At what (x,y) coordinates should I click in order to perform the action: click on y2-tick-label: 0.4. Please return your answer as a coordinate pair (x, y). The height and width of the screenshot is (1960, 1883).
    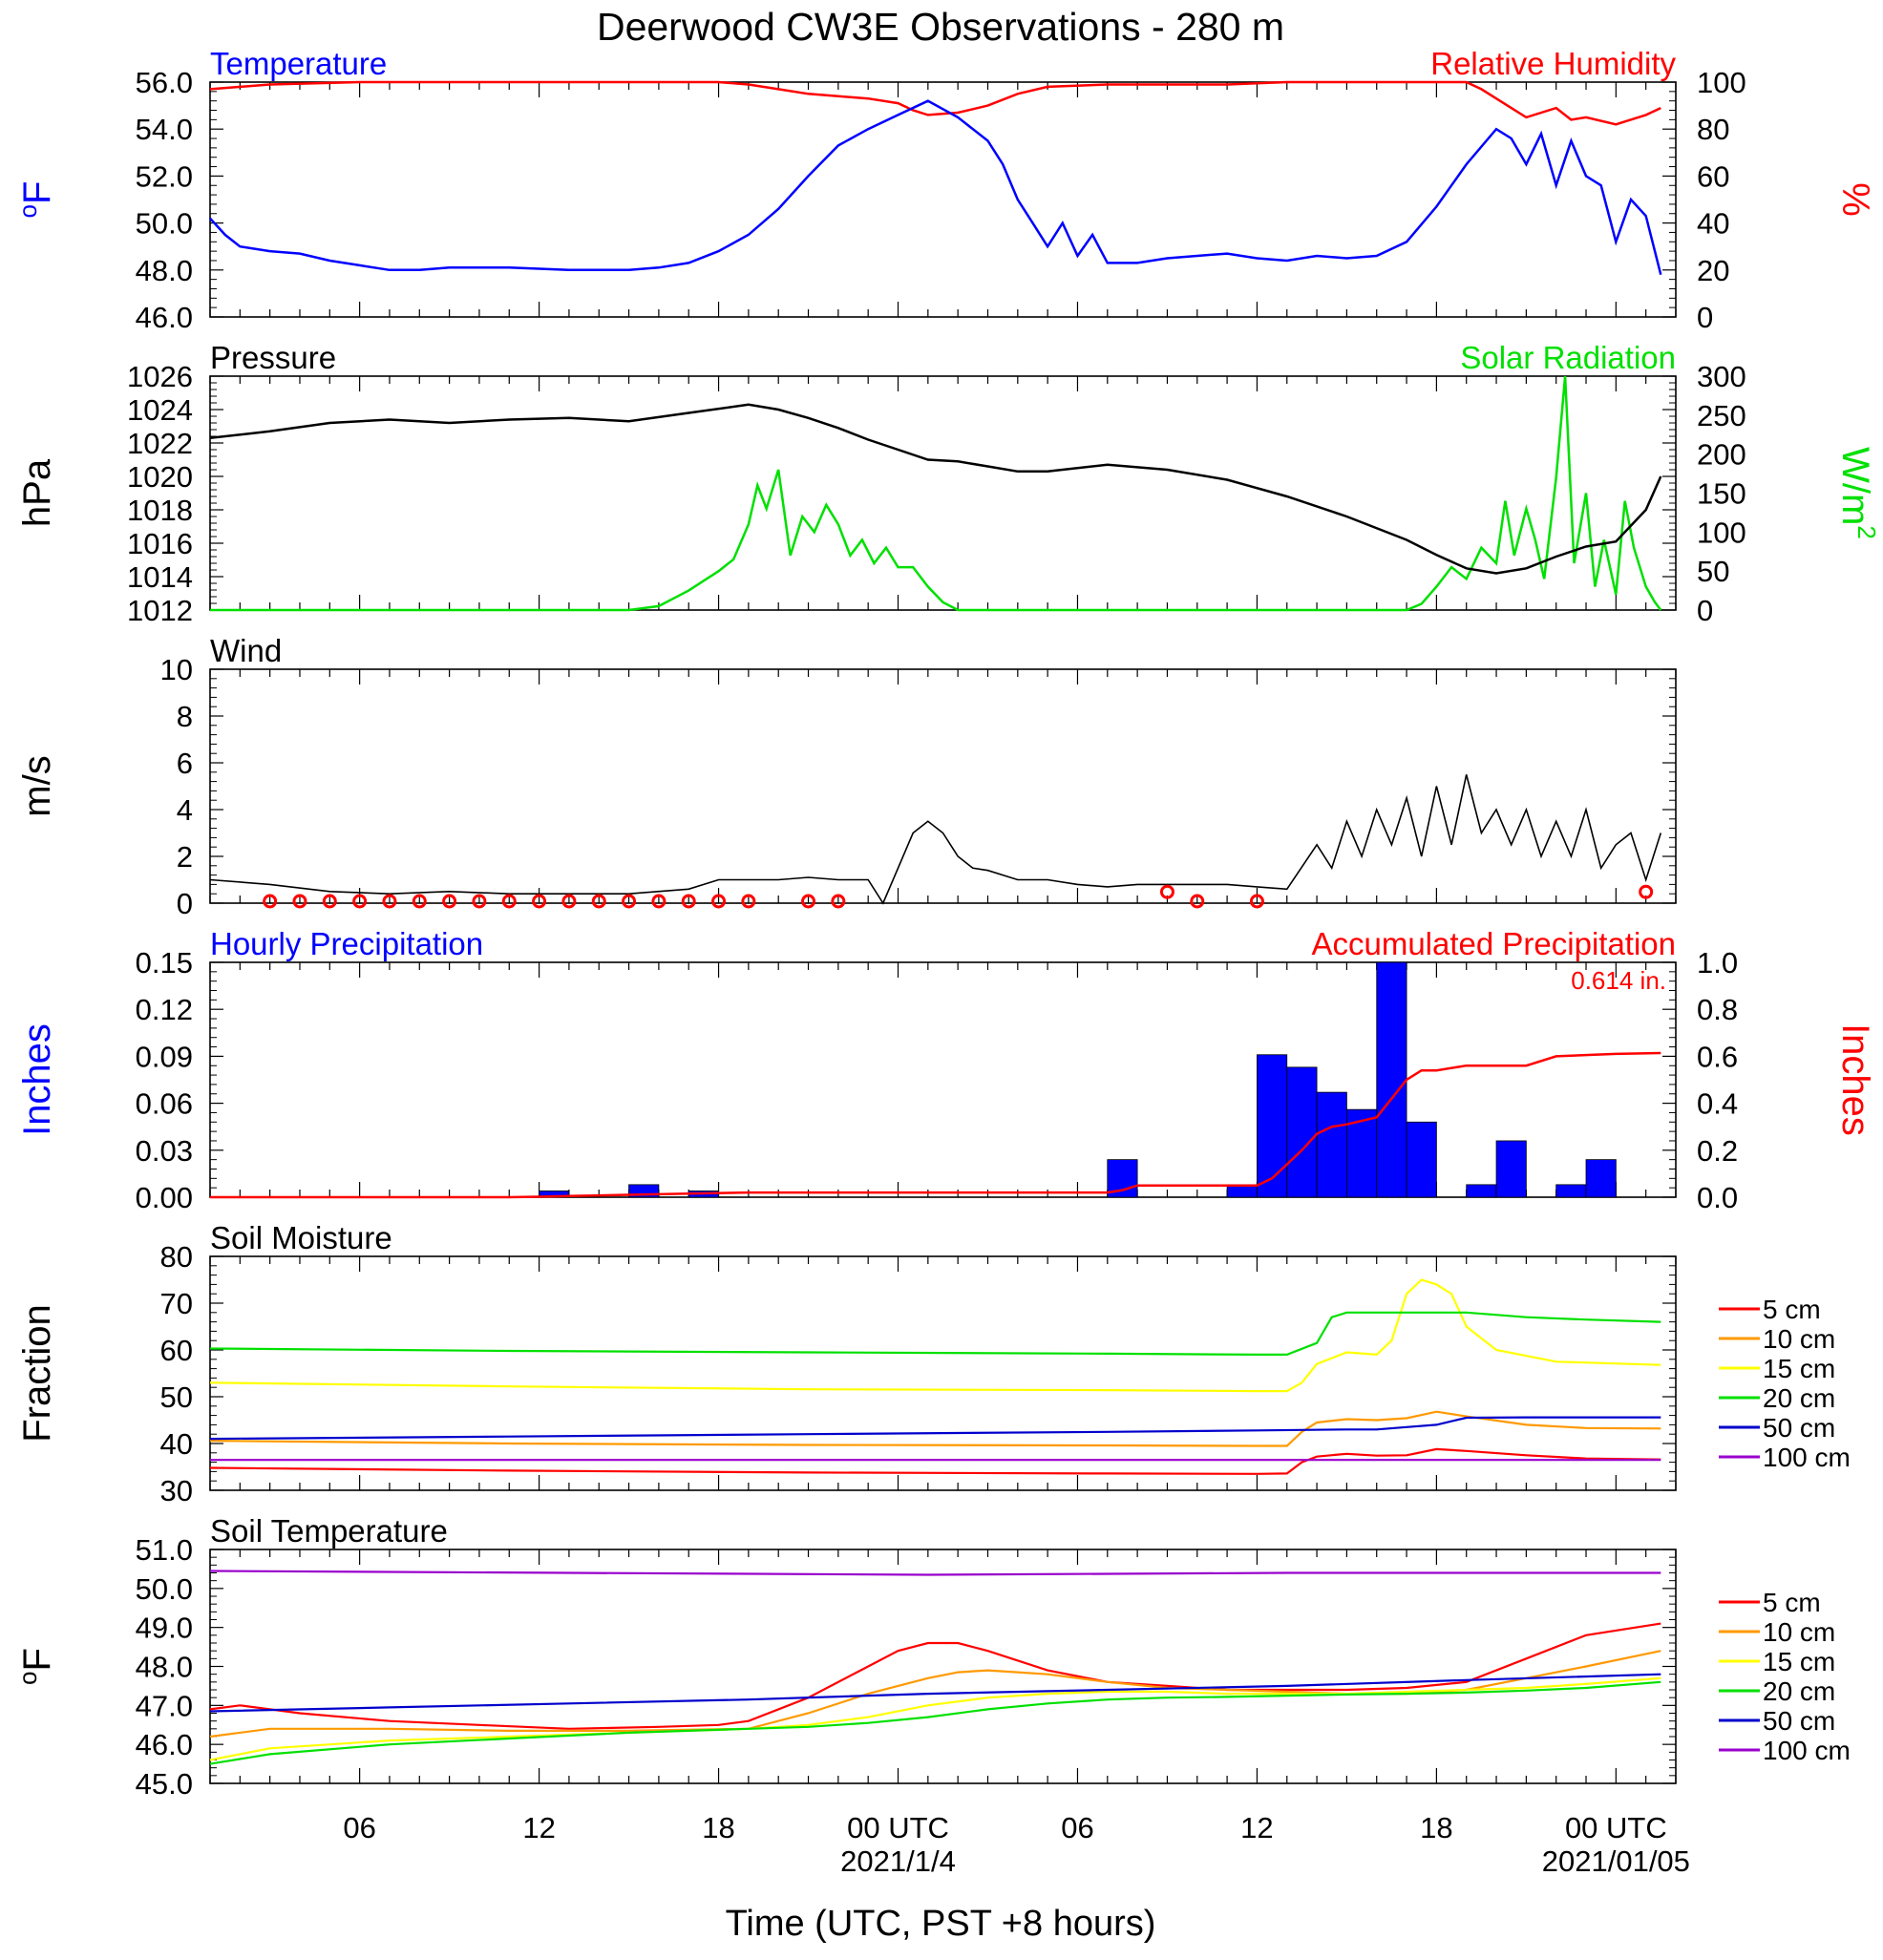
    Looking at the image, I should click on (1717, 1104).